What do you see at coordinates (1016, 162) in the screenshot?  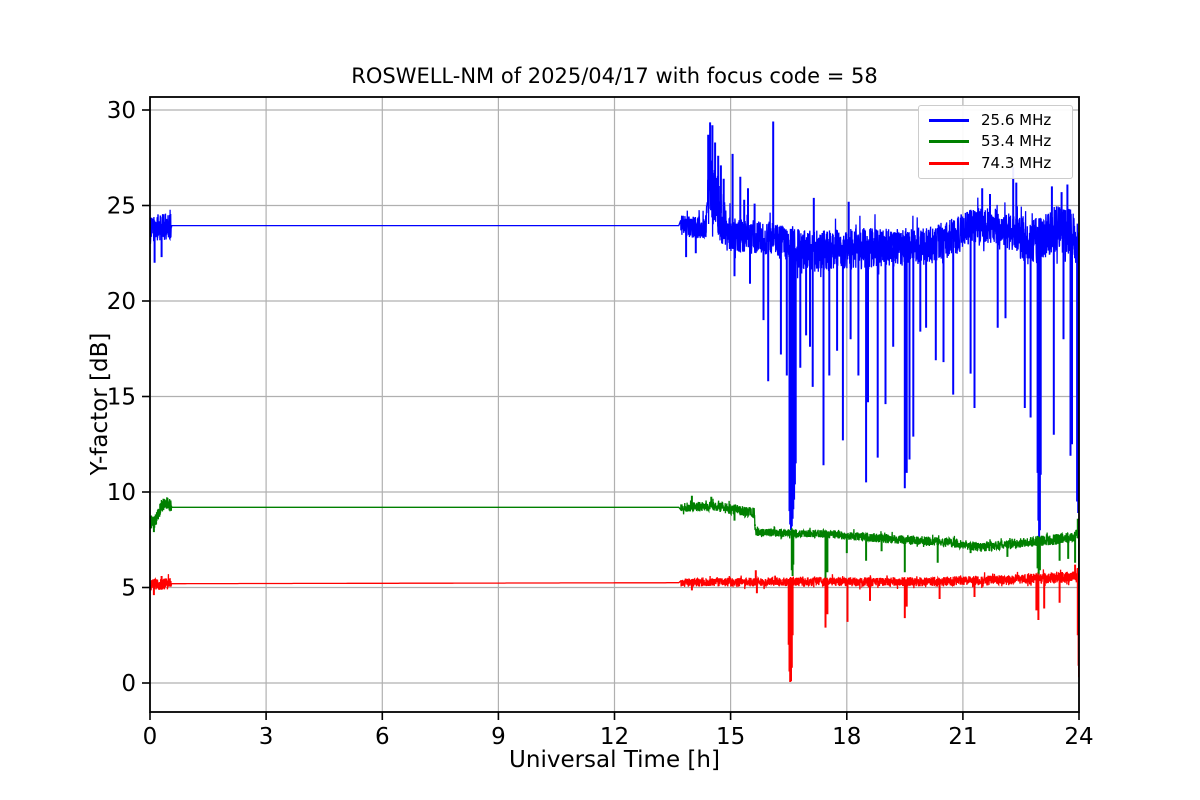 I see `legend-label: 74.3 MHz` at bounding box center [1016, 162].